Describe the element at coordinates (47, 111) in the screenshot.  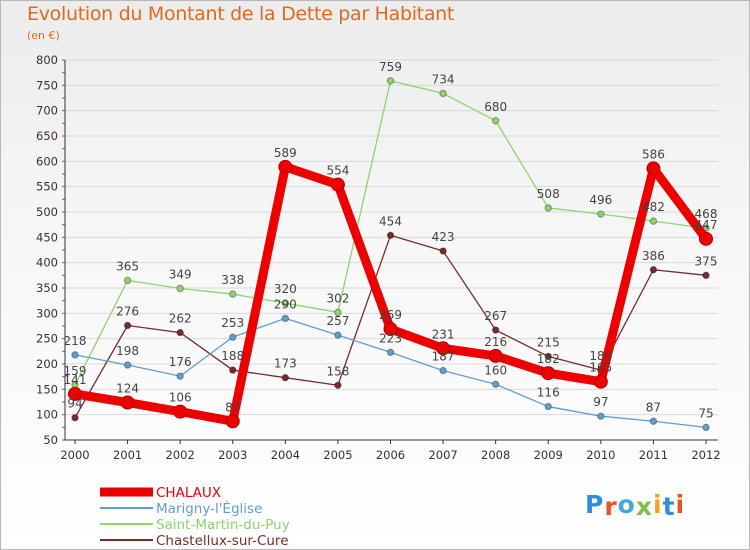
I see `y-tick-label: 700` at that location.